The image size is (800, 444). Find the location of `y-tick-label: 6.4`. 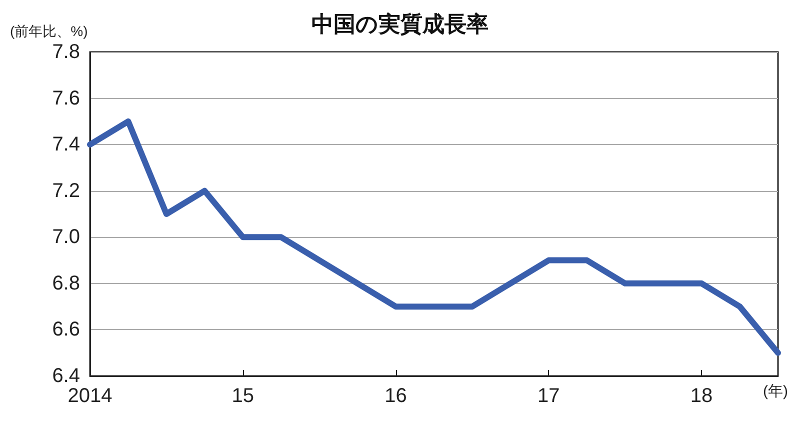

y-tick-label: 6.4 is located at coordinates (66, 376).